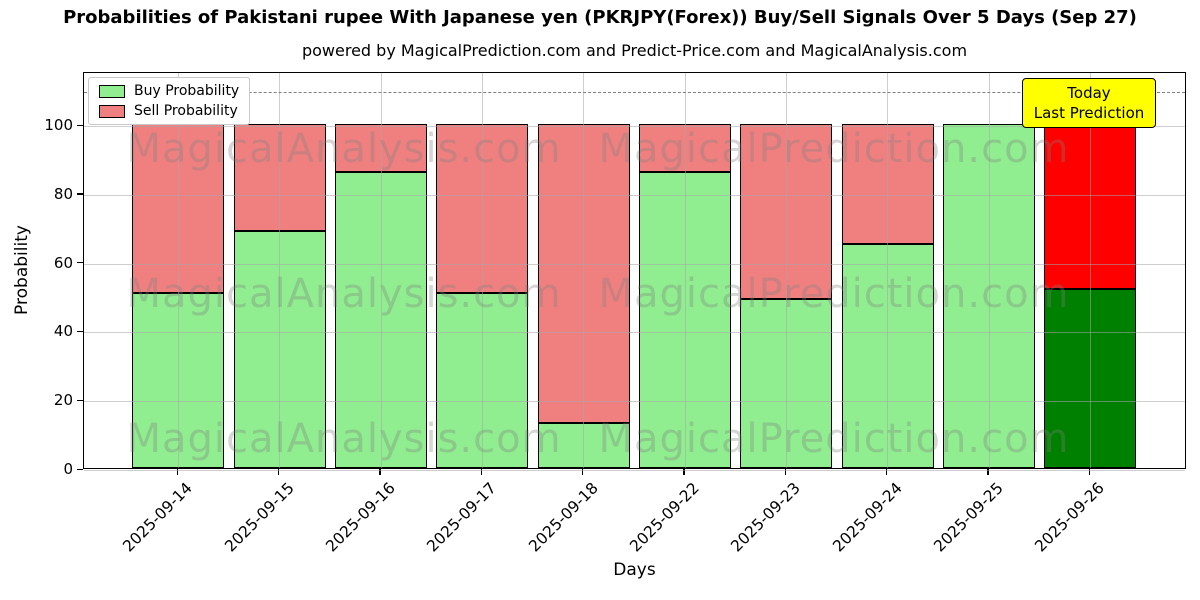 The width and height of the screenshot is (1200, 600). I want to click on x-tick-label: 2025-09-25, so click(968, 517).